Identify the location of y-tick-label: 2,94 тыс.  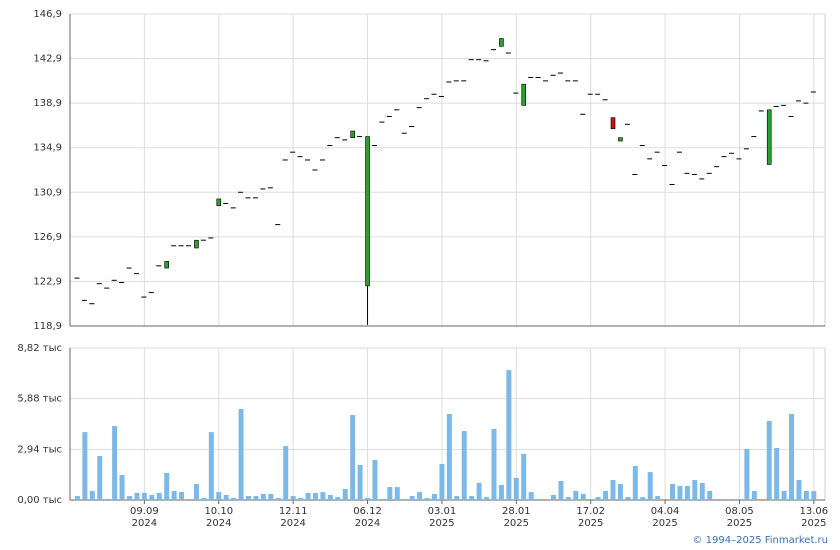
(39, 449).